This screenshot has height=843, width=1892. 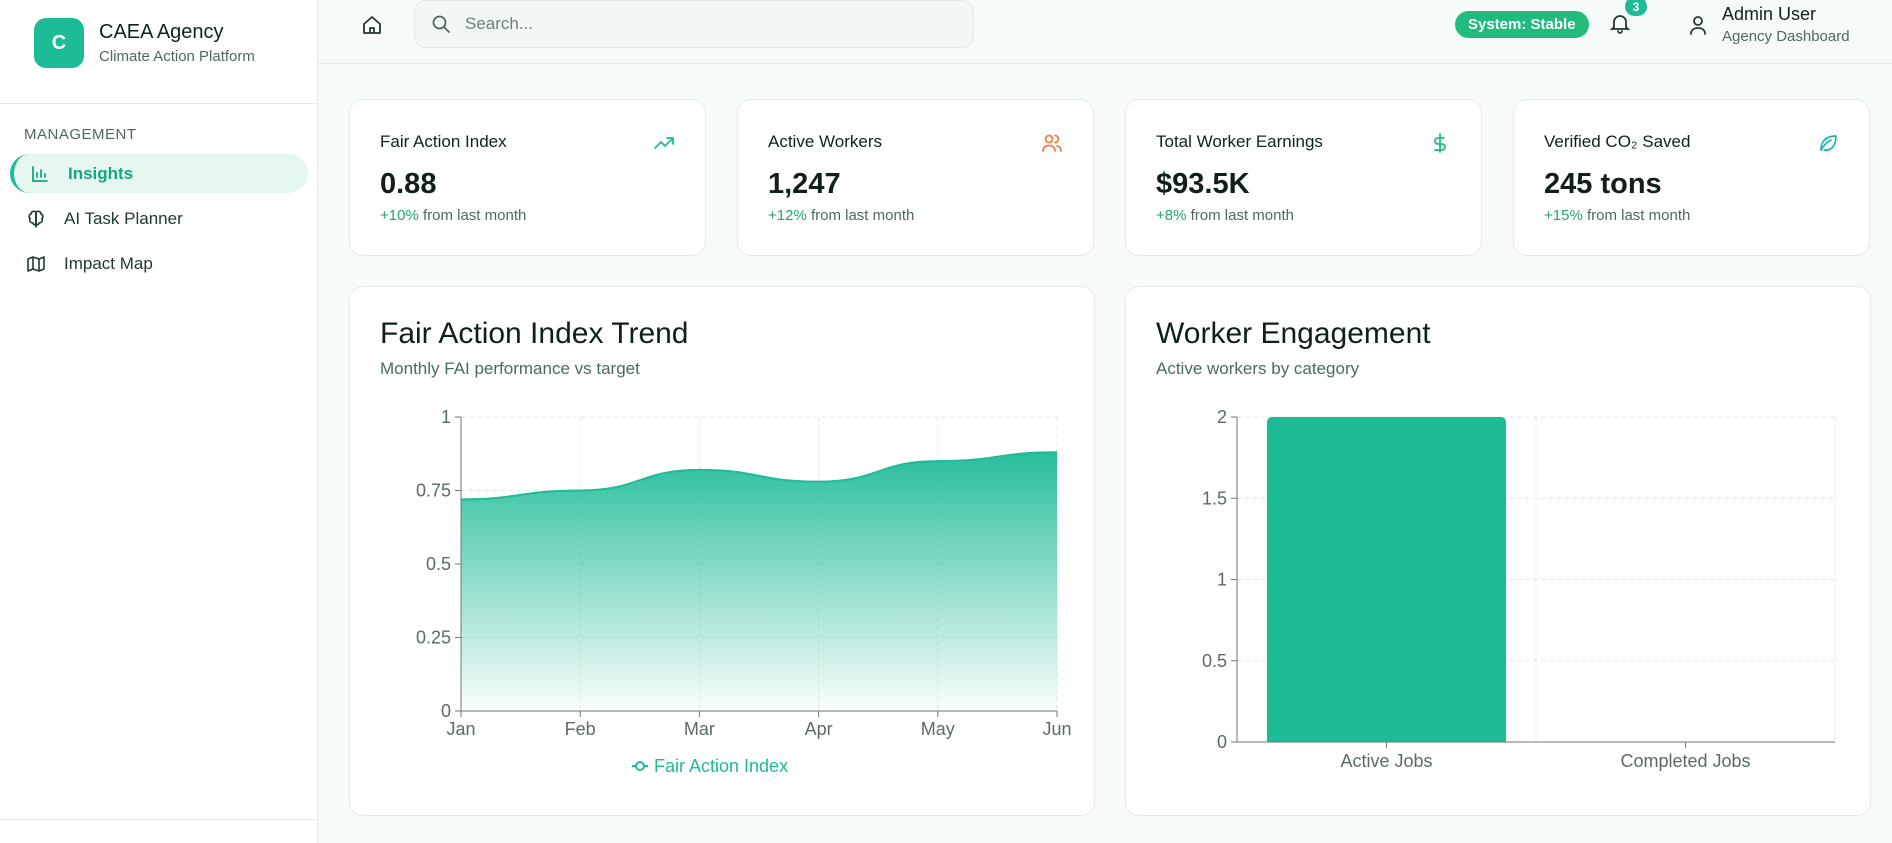 What do you see at coordinates (36, 219) in the screenshot?
I see `brain-icon` at bounding box center [36, 219].